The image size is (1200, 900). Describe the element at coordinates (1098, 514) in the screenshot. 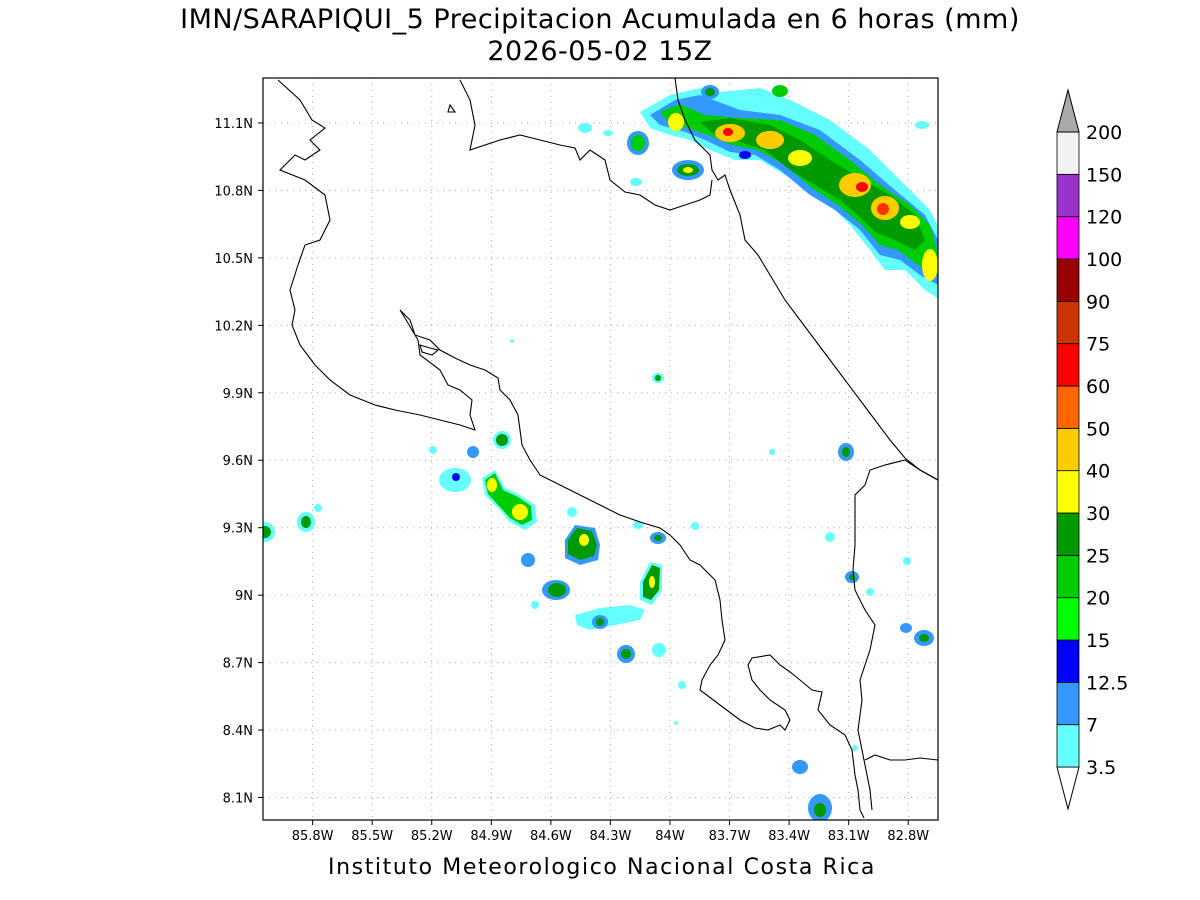

I see `colorbar-label: 30` at that location.